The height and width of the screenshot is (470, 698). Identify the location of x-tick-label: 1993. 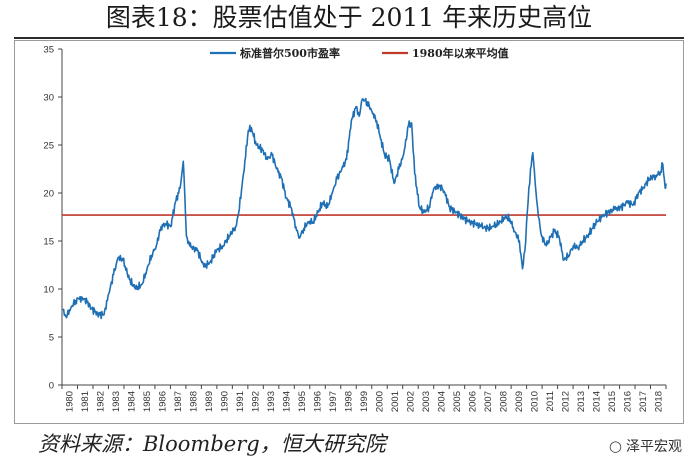
(271, 401).